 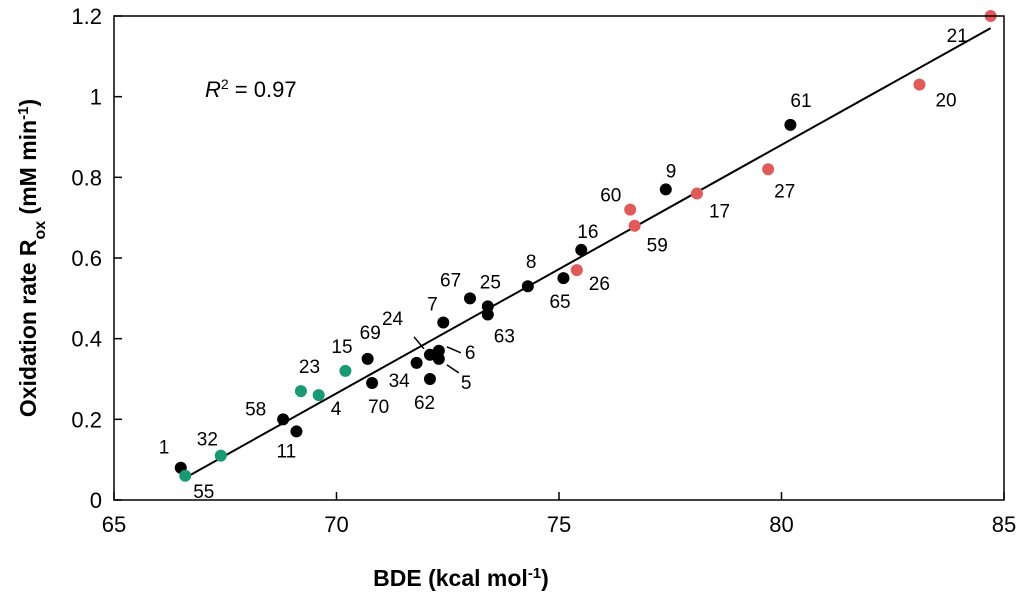 I want to click on point-label-60: 60, so click(x=610, y=196).